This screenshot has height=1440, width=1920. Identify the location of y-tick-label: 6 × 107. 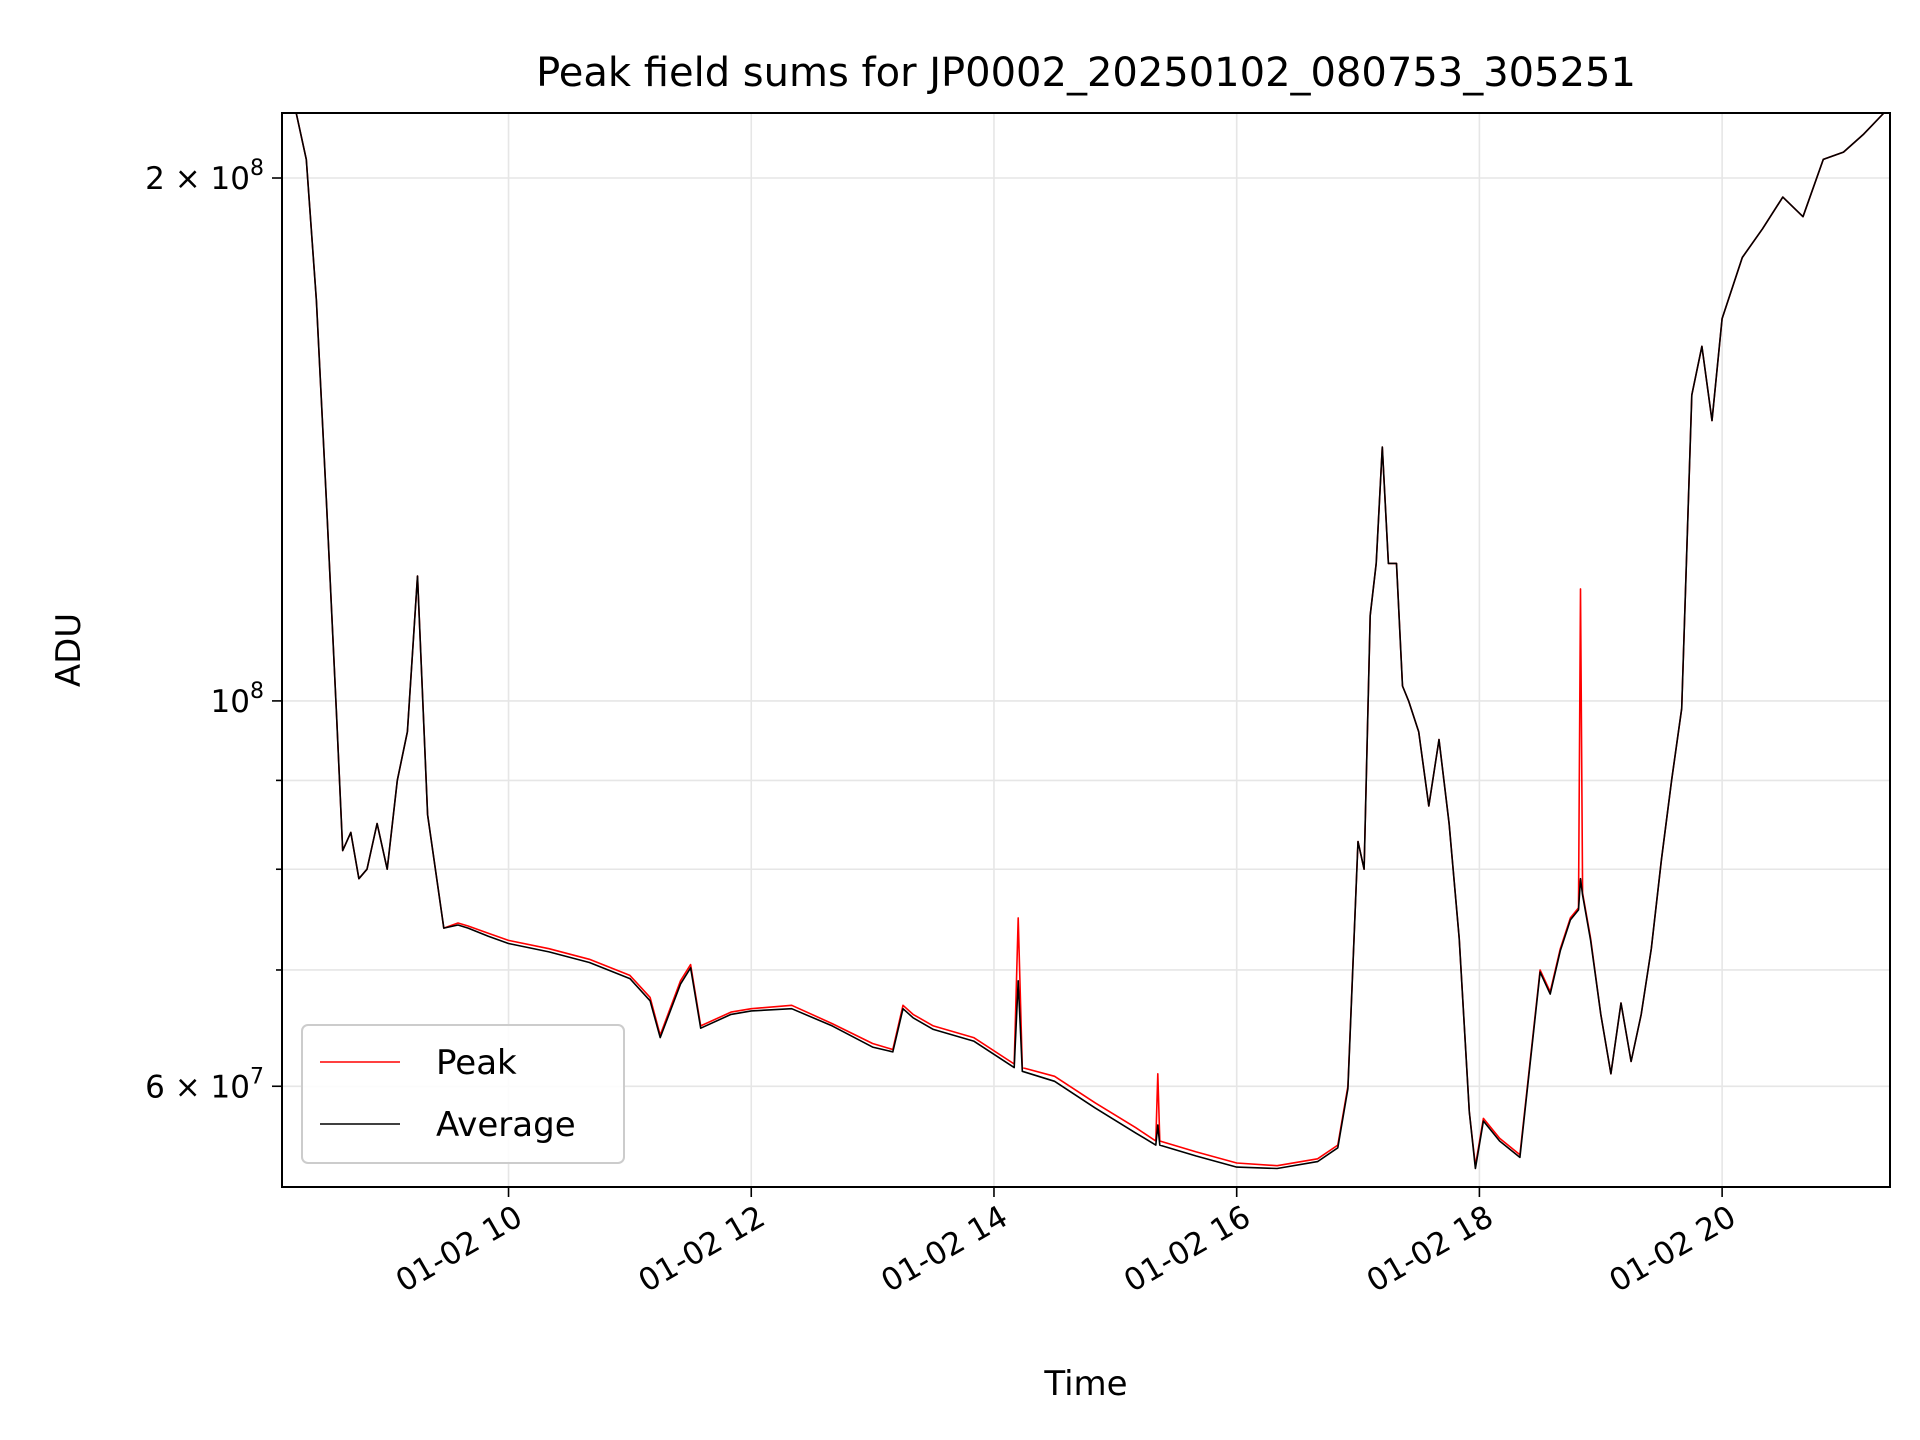
(204, 1084).